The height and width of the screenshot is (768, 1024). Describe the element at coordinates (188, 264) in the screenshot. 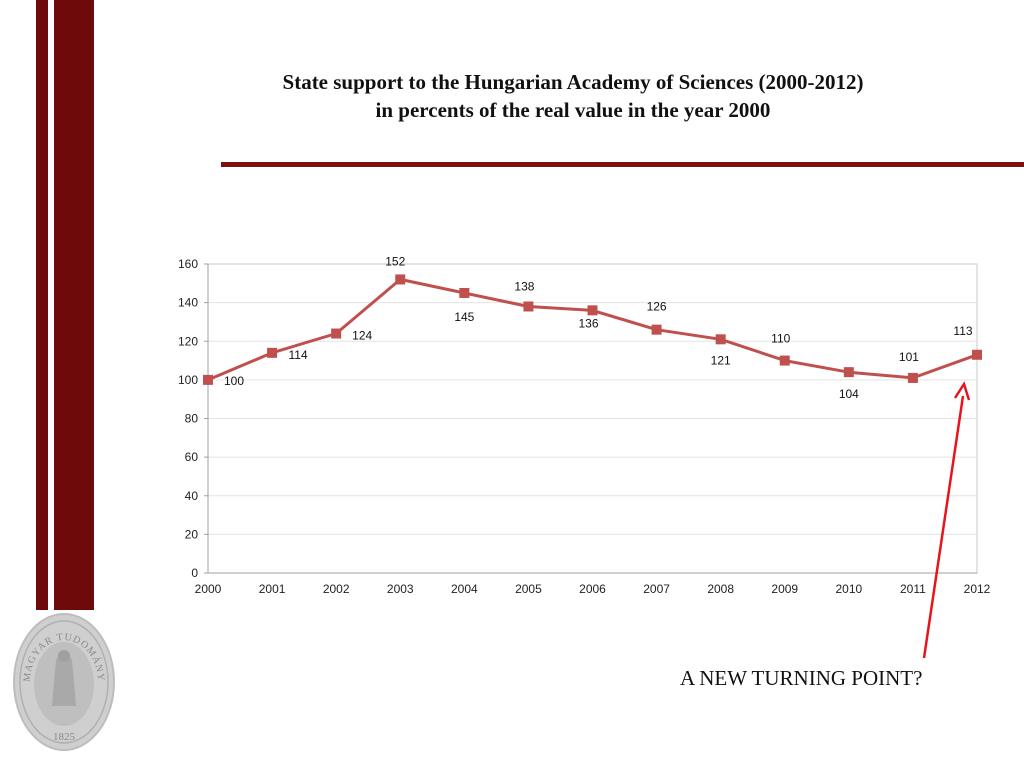

I see `y-tick-label: 160` at that location.